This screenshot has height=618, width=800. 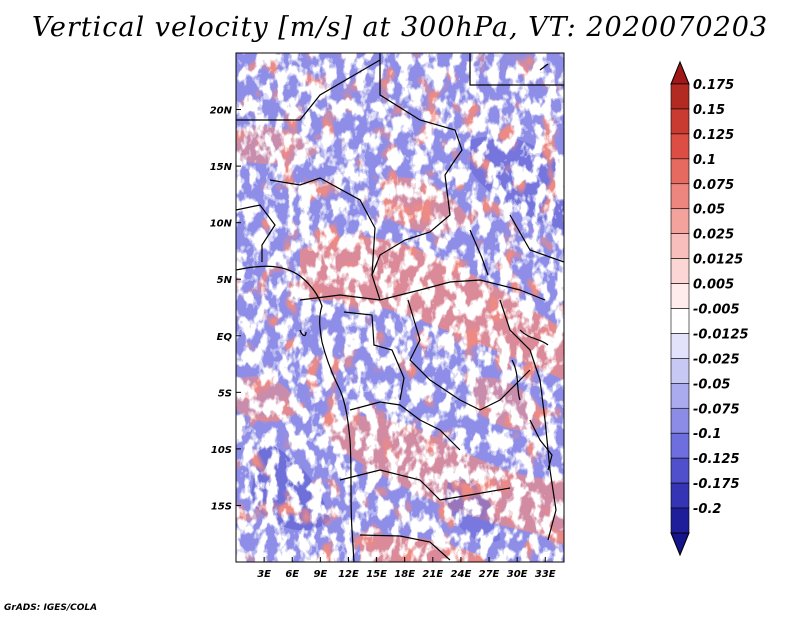 What do you see at coordinates (713, 185) in the screenshot?
I see `colorbar-label: 0.075` at bounding box center [713, 185].